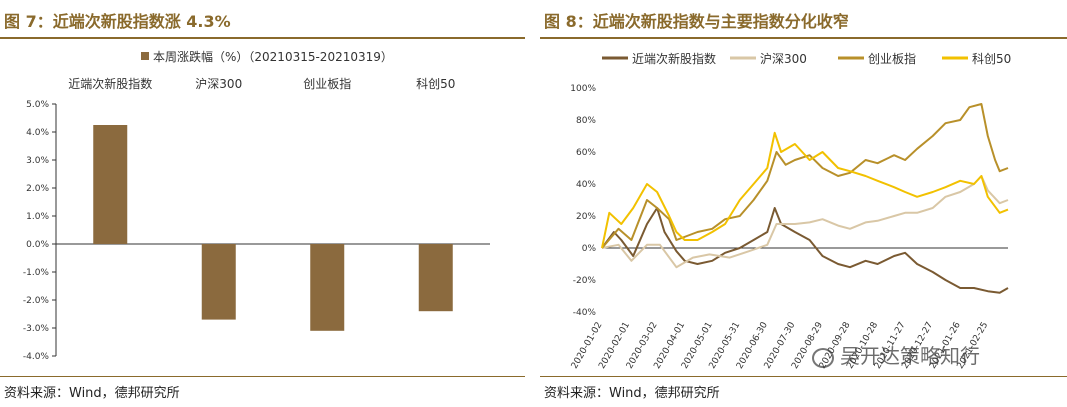  I want to click on bar-y-tick-label: 3.0%, so click(37, 161).